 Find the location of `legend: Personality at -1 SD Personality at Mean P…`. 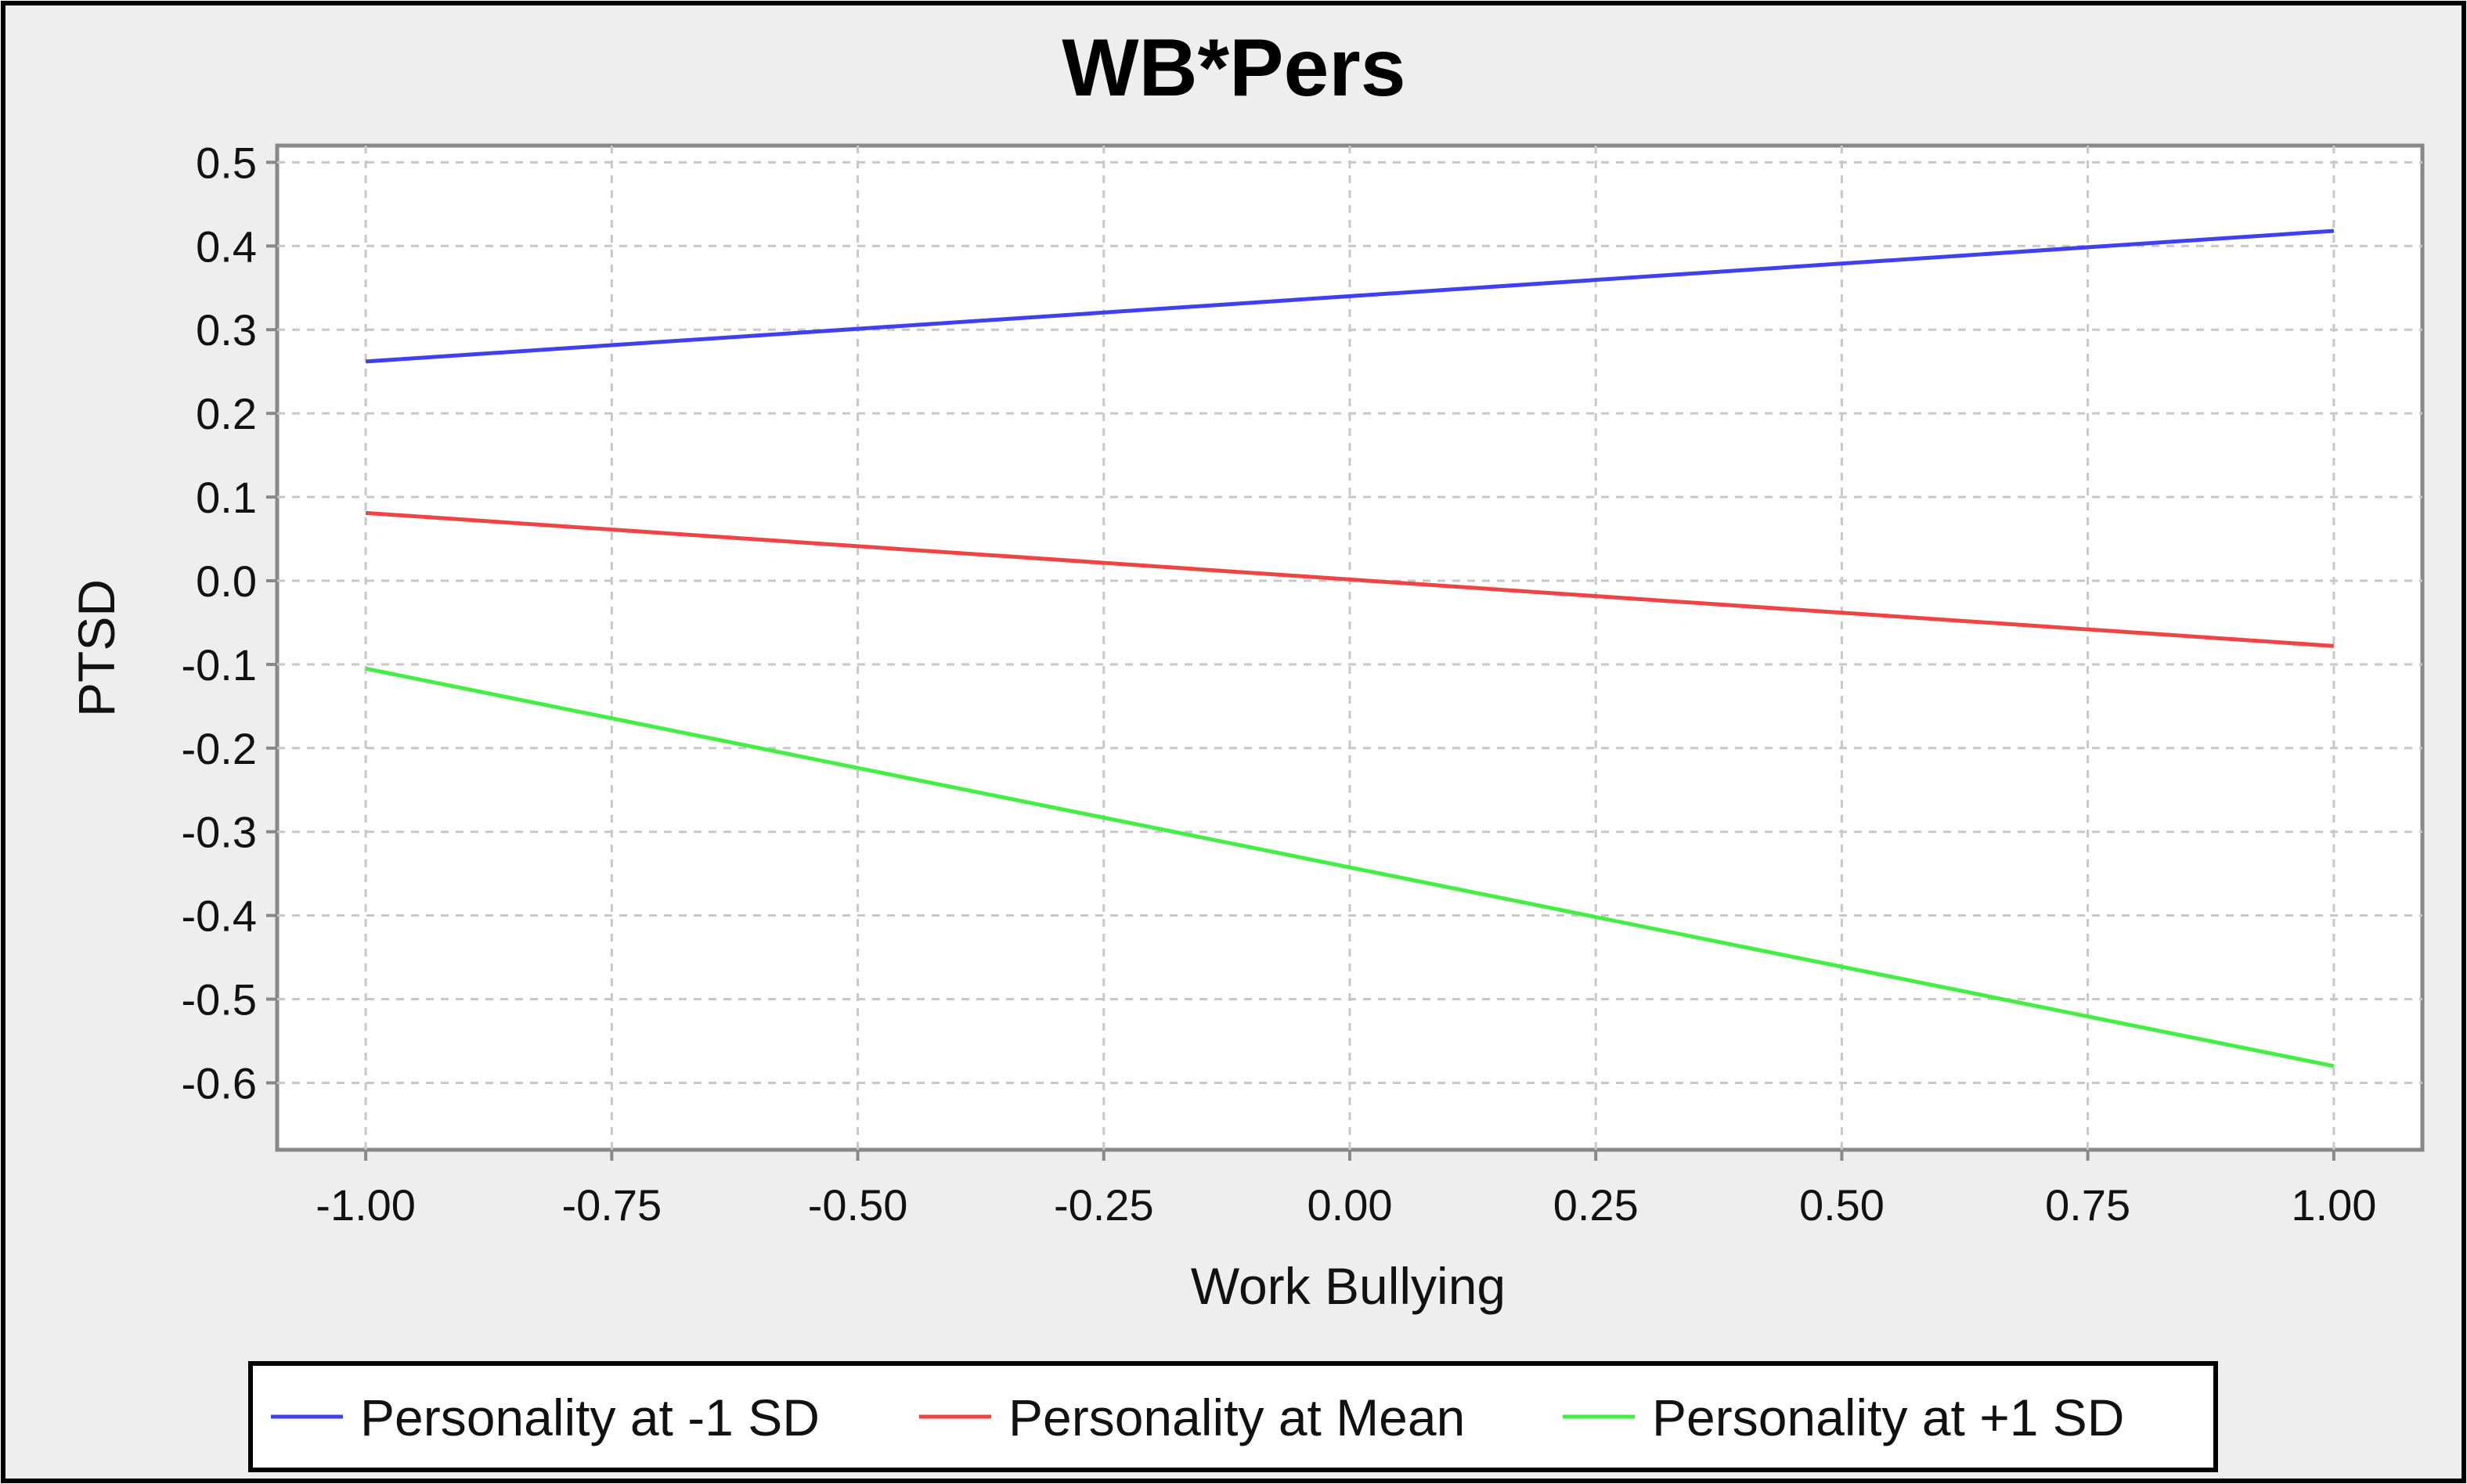

legend: Personality at -1 SD Personality at Mean P… is located at coordinates (1197, 1417).